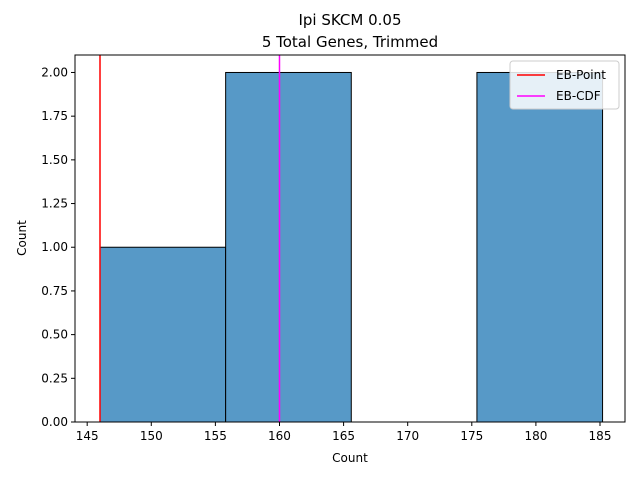 This screenshot has width=640, height=480. Describe the element at coordinates (471, 436) in the screenshot. I see `x-tick-label: 175` at that location.